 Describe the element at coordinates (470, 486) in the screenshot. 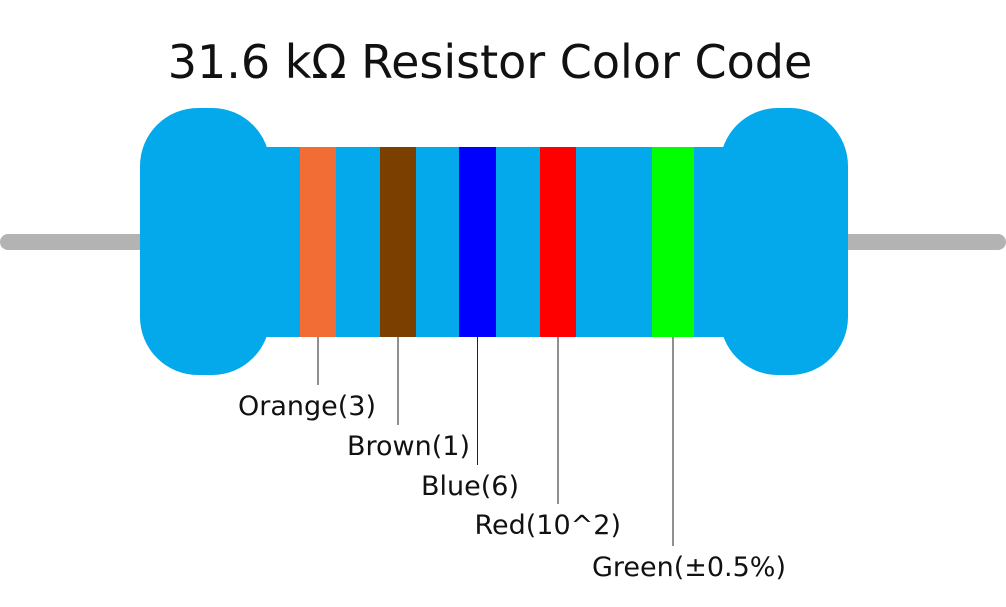

I see `band-label: Blue(6)` at that location.